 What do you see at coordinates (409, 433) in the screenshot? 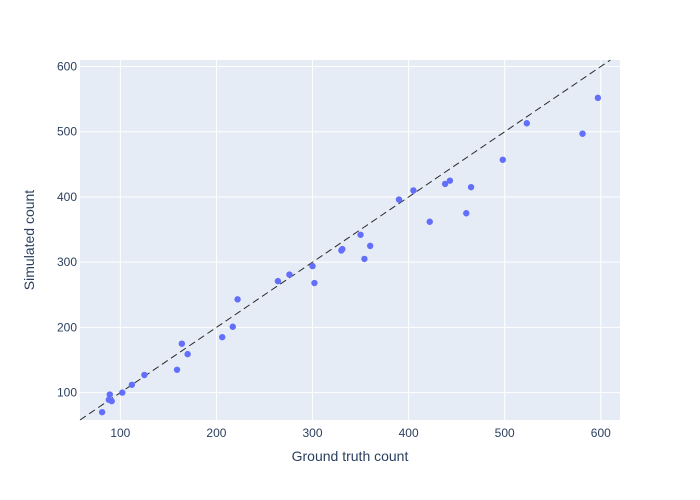
I see `x-tick-label: 400` at bounding box center [409, 433].